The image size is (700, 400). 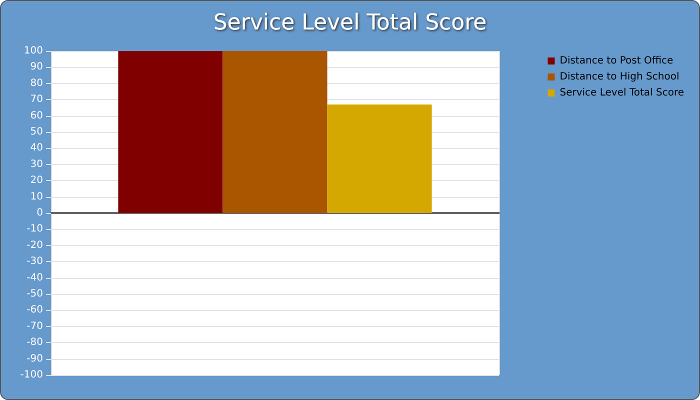 I want to click on chart-title: Service Level Total Score, so click(x=350, y=23).